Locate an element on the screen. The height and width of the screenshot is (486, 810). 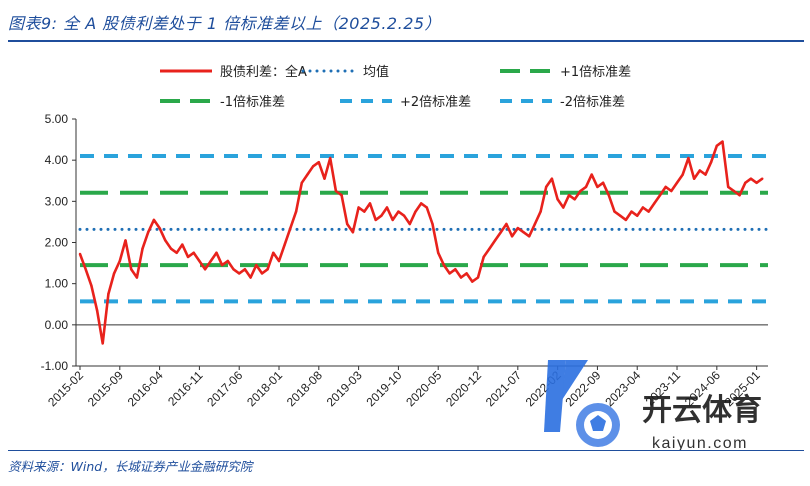
footer-divider is located at coordinates (406, 450).